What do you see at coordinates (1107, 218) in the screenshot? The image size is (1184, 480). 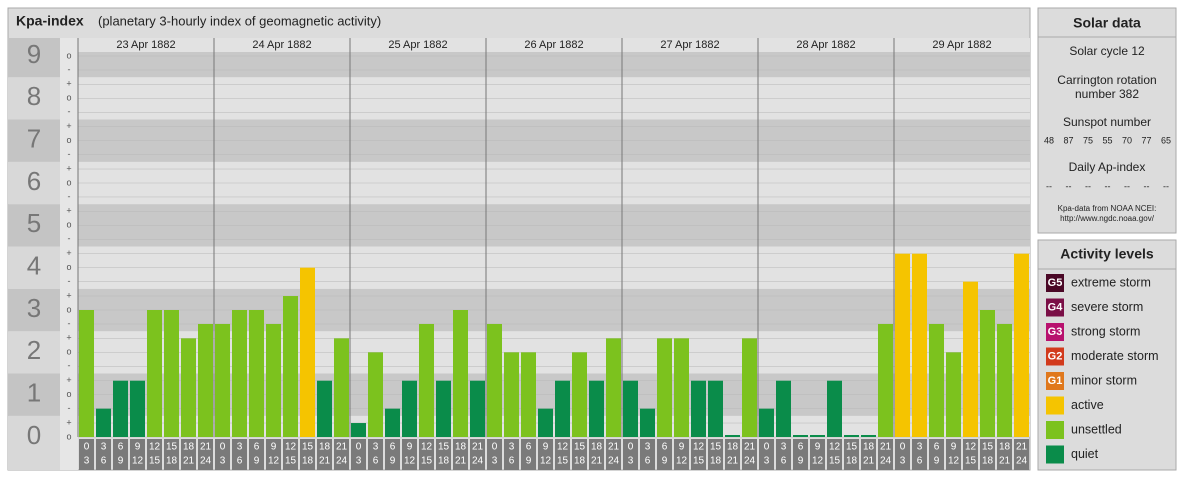 I see `source: http://www.ngdc.noaa.gov/` at bounding box center [1107, 218].